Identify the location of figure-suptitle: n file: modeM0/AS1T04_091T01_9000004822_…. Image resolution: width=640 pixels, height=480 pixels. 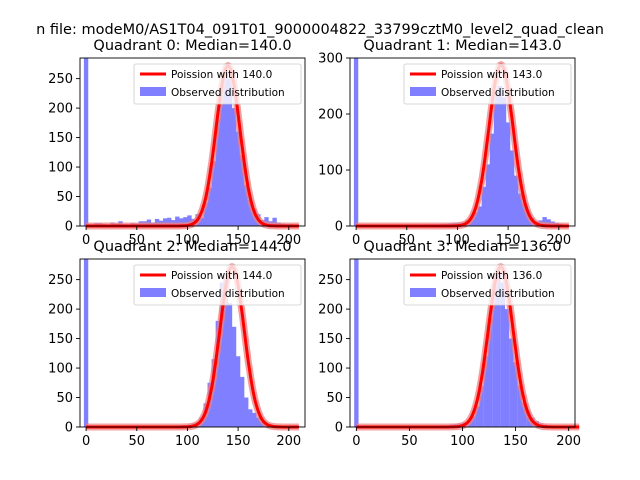
(320, 30).